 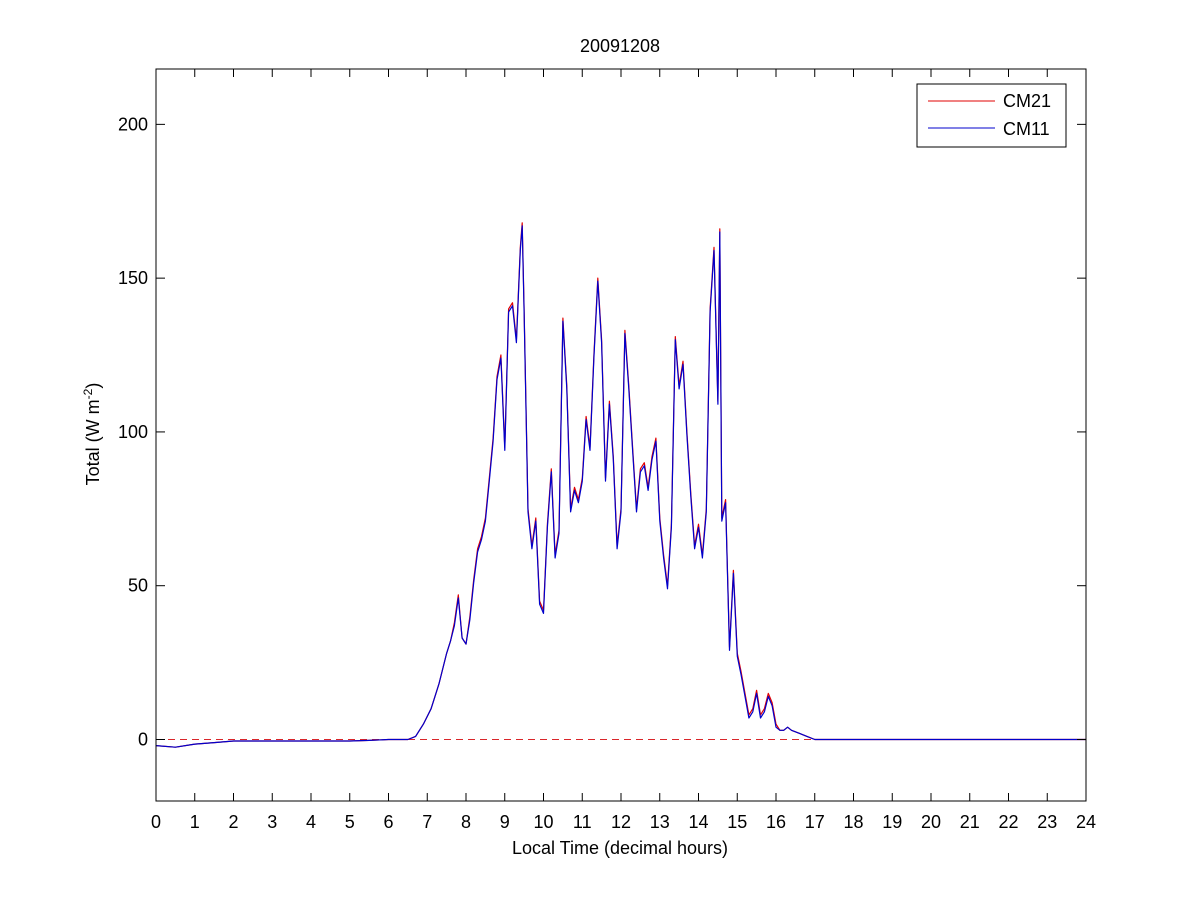 I want to click on x-tick-label: 10, so click(x=543, y=822).